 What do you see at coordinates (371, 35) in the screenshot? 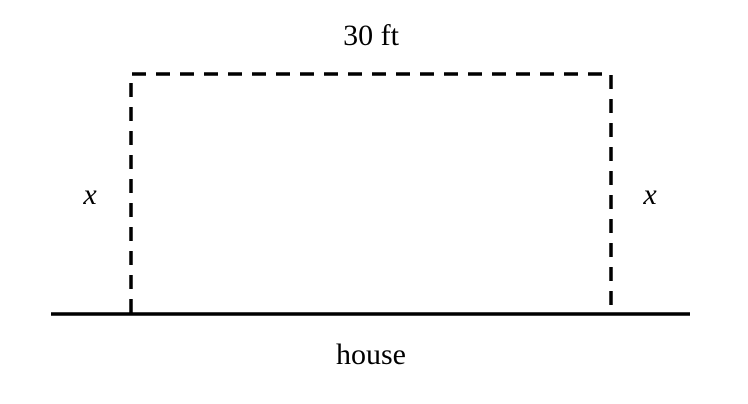
I see `top-side-label: 30 ft` at bounding box center [371, 35].